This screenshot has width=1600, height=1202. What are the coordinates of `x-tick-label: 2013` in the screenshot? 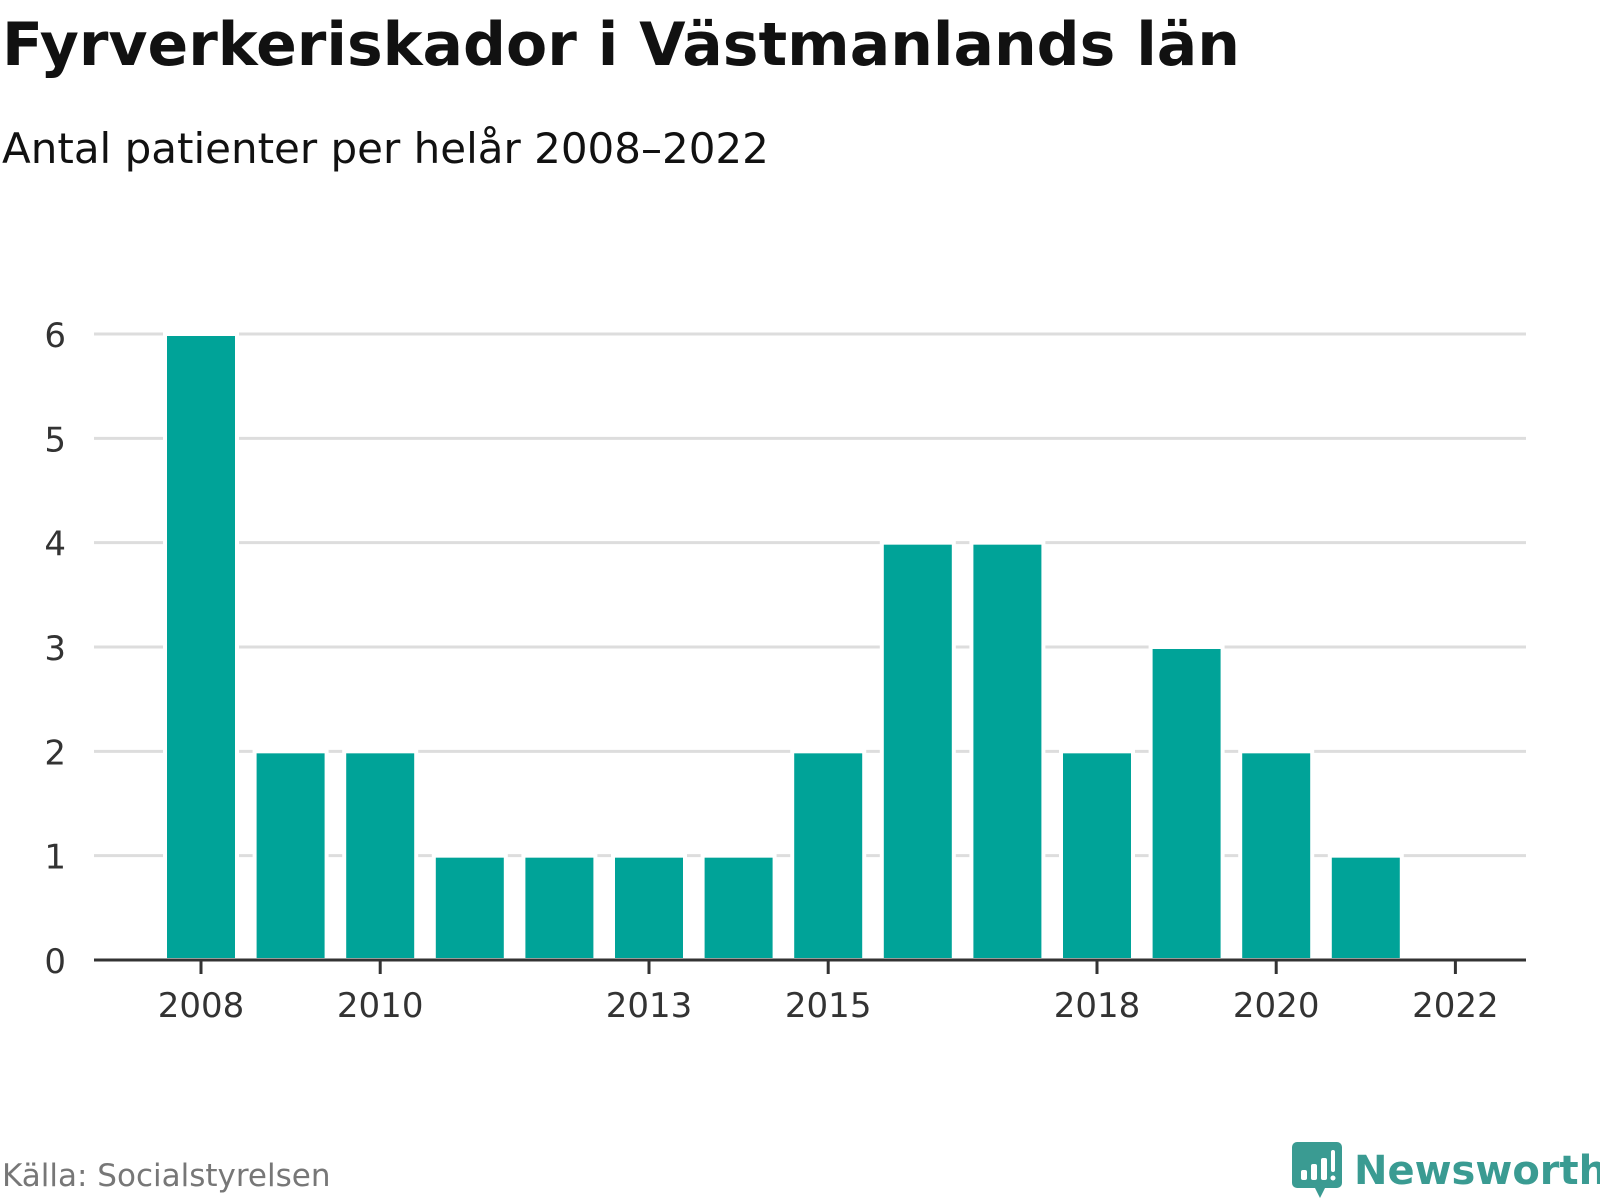 It's located at (649, 1006).